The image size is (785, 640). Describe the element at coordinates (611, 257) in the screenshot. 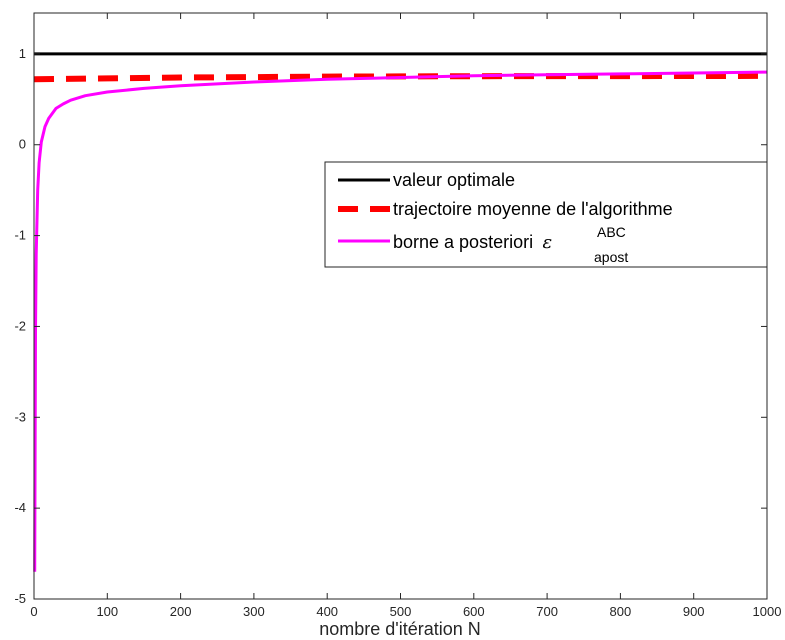

I see `legend-label-subscript: apost` at that location.